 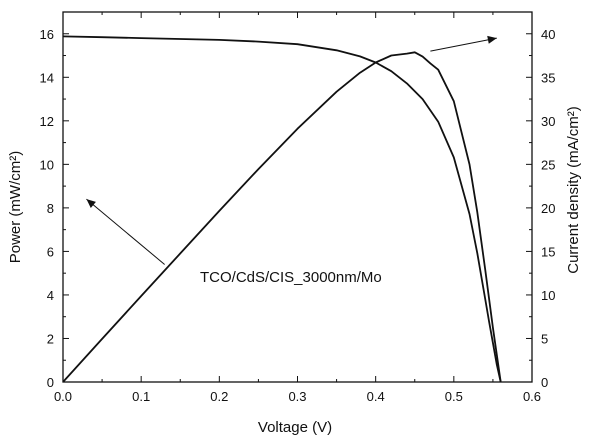 I want to click on y-right-tick-label: 15, so click(x=548, y=251).